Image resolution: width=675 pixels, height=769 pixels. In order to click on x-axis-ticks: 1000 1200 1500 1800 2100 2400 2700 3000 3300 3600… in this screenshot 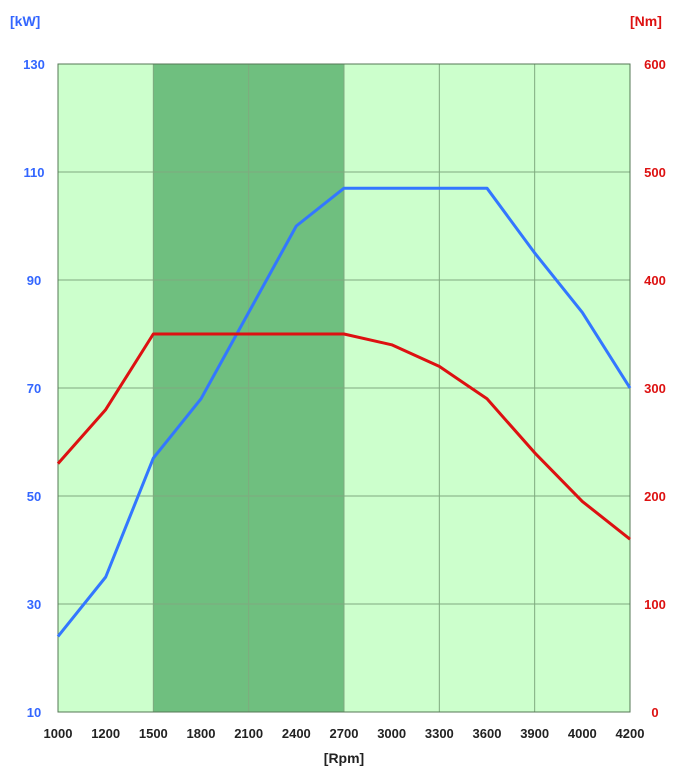, I will do `click(344, 733)`.